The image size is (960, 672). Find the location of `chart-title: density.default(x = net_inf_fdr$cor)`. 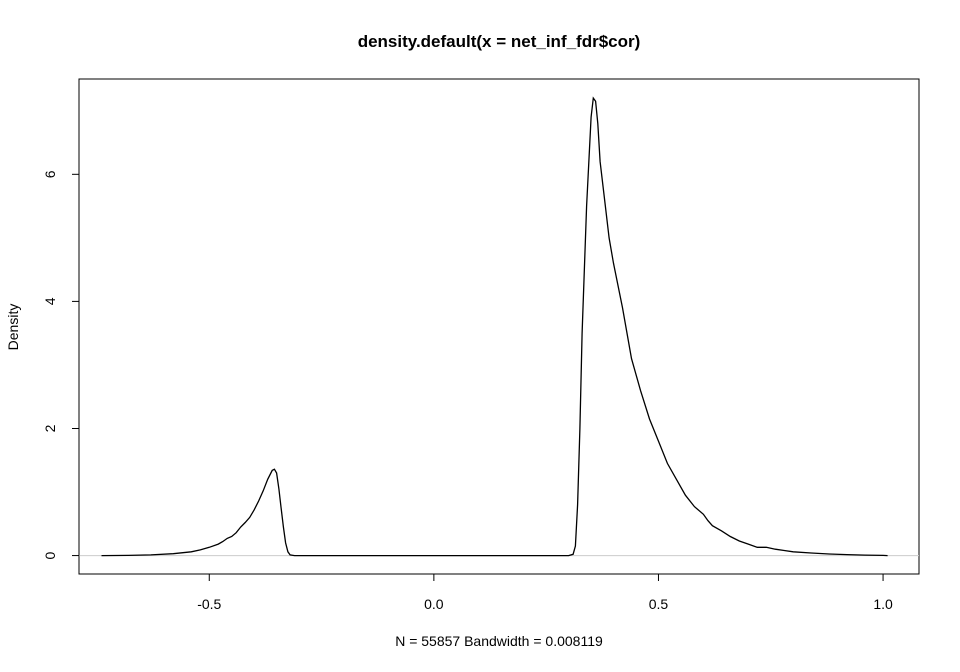

chart-title: density.default(x = net_inf_fdr$cor) is located at coordinates (499, 41).